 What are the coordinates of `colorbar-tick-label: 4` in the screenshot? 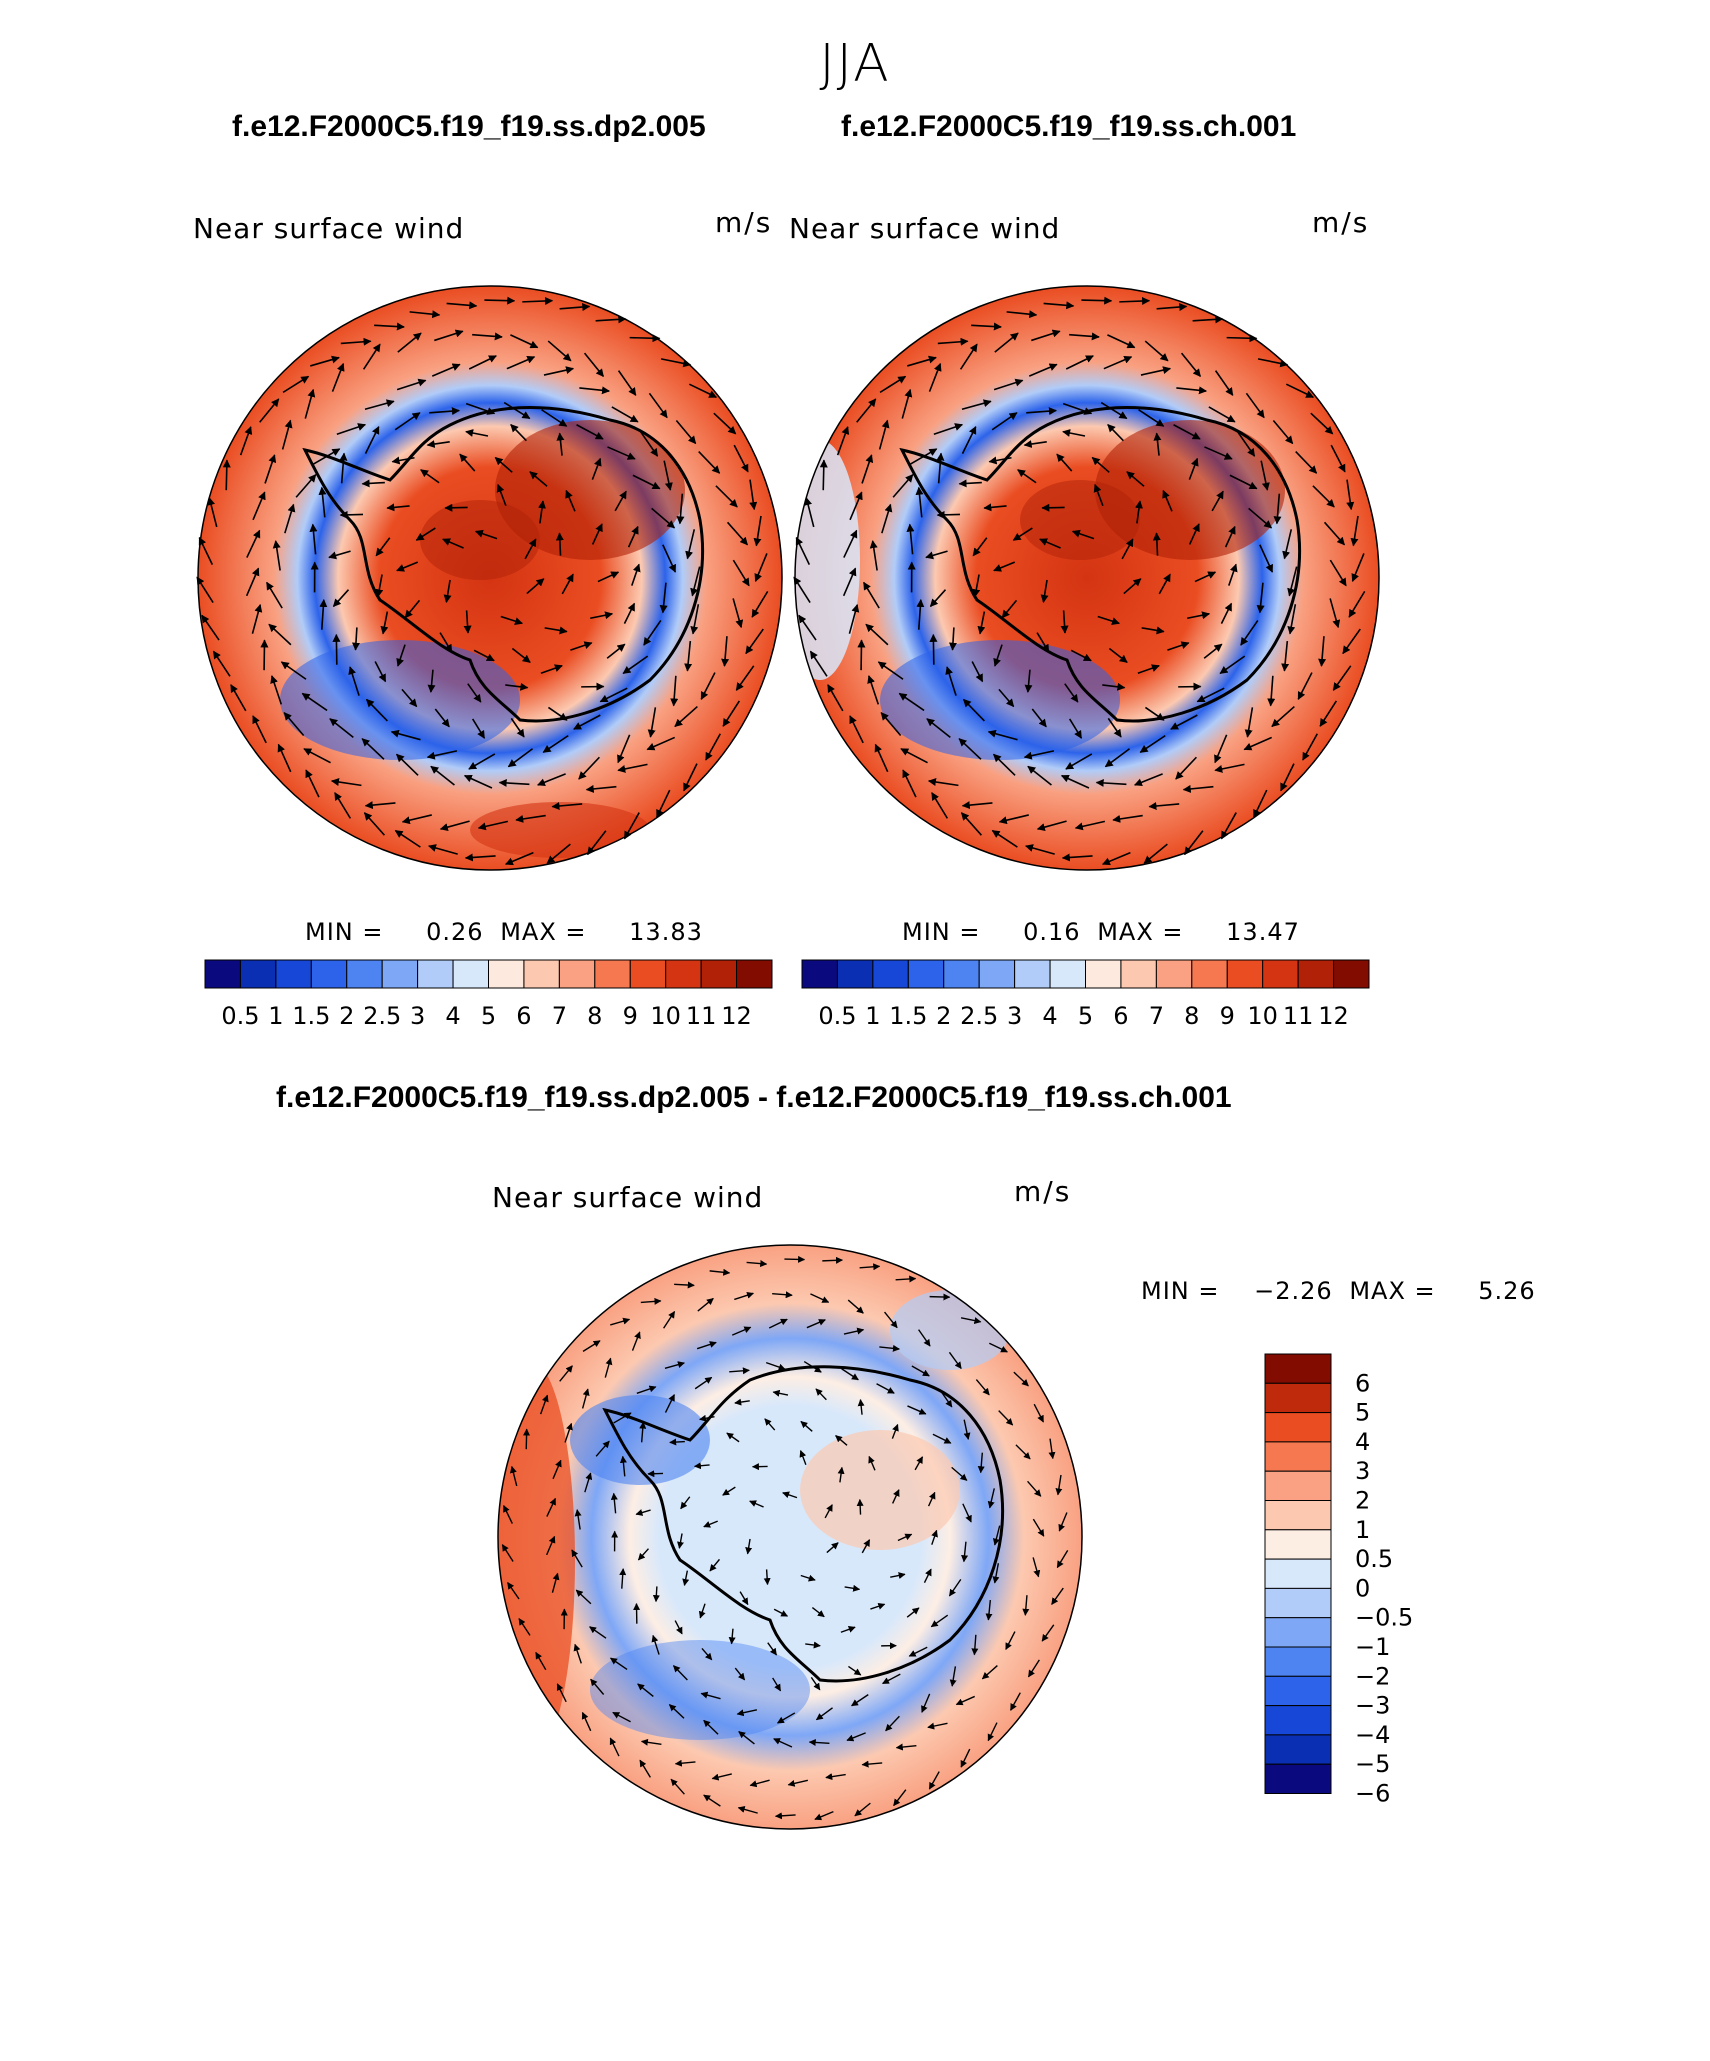 It's located at (452, 1016).